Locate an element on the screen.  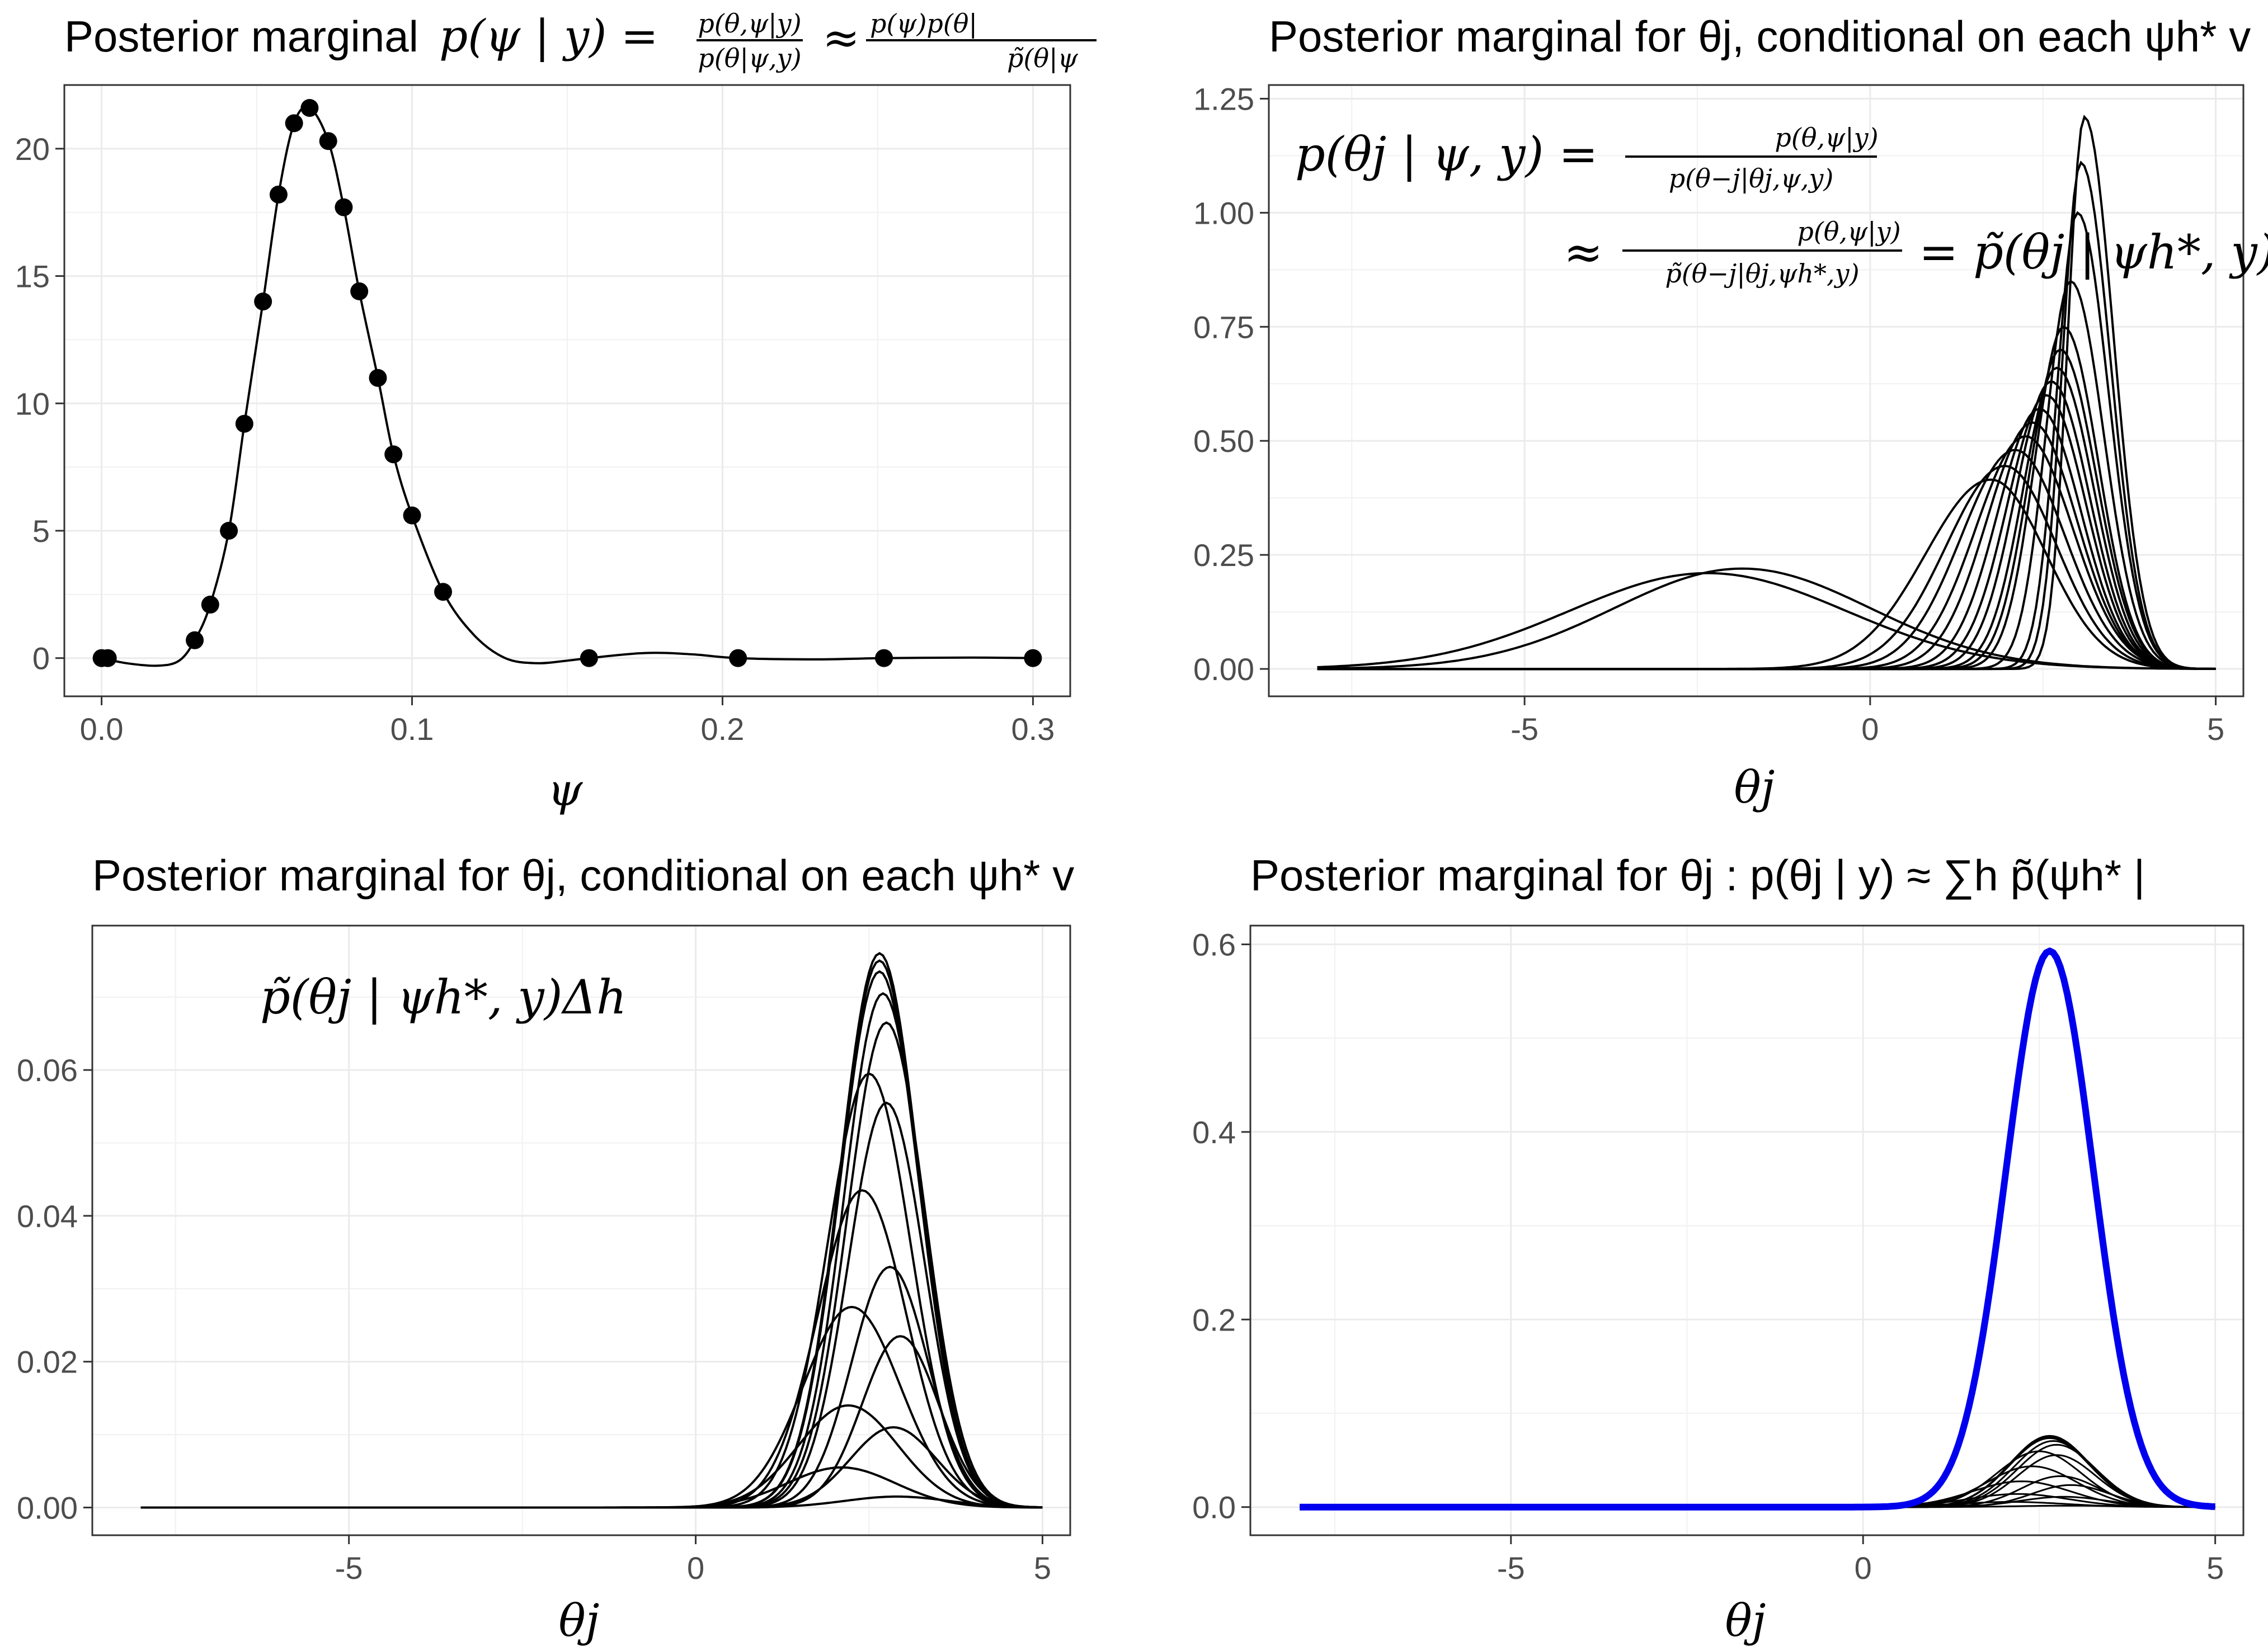
panel3-plot-area is located at coordinates (591, 1231).